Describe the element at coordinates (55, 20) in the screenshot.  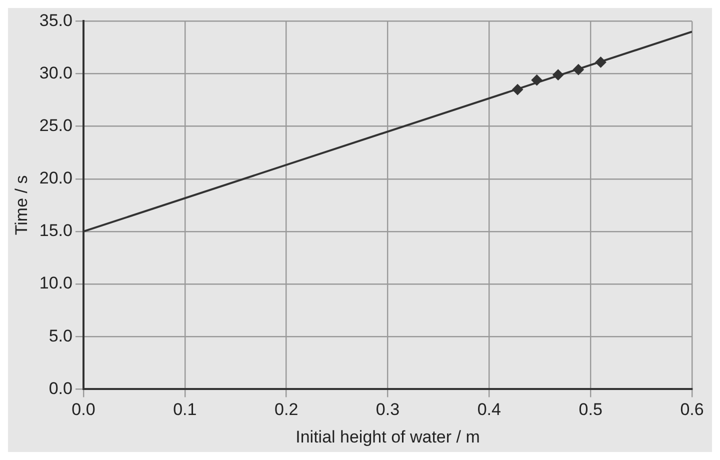
I see `y-tick-label: 35.0` at that location.